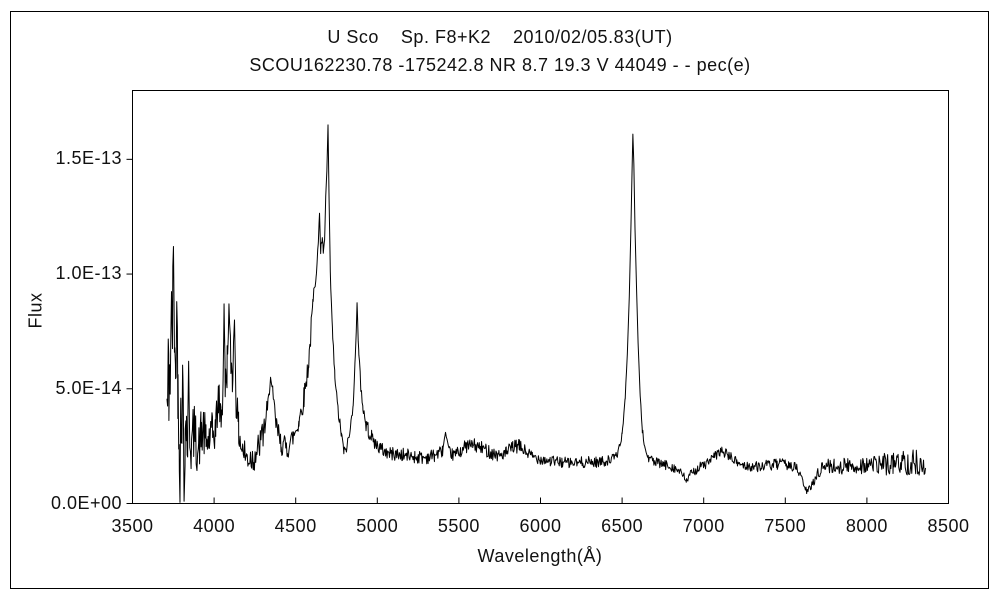  Describe the element at coordinates (88, 387) in the screenshot. I see `y-tick-label: 5.0E-14` at that location.